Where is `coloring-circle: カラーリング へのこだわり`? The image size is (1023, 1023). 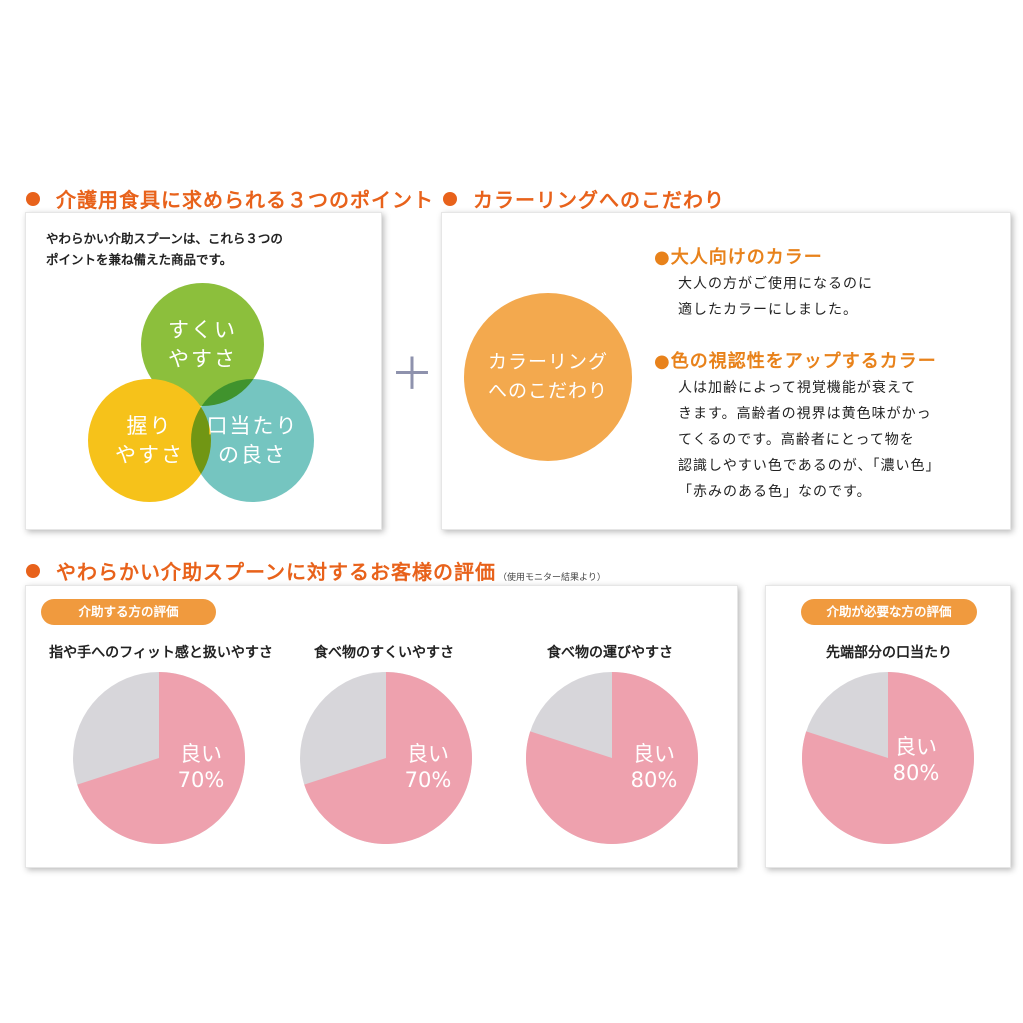 coloring-circle: カラーリング へのこだわり is located at coordinates (548, 377).